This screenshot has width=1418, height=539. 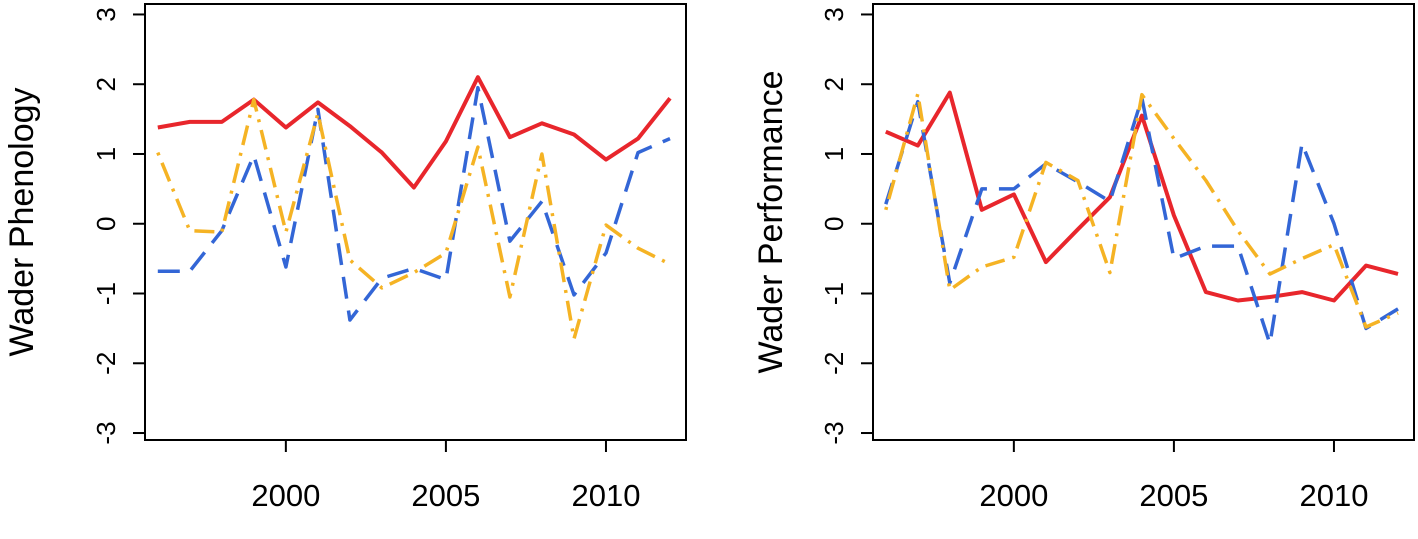 What do you see at coordinates (414, 132) in the screenshot?
I see `wader-phenology-series-solid-line` at bounding box center [414, 132].